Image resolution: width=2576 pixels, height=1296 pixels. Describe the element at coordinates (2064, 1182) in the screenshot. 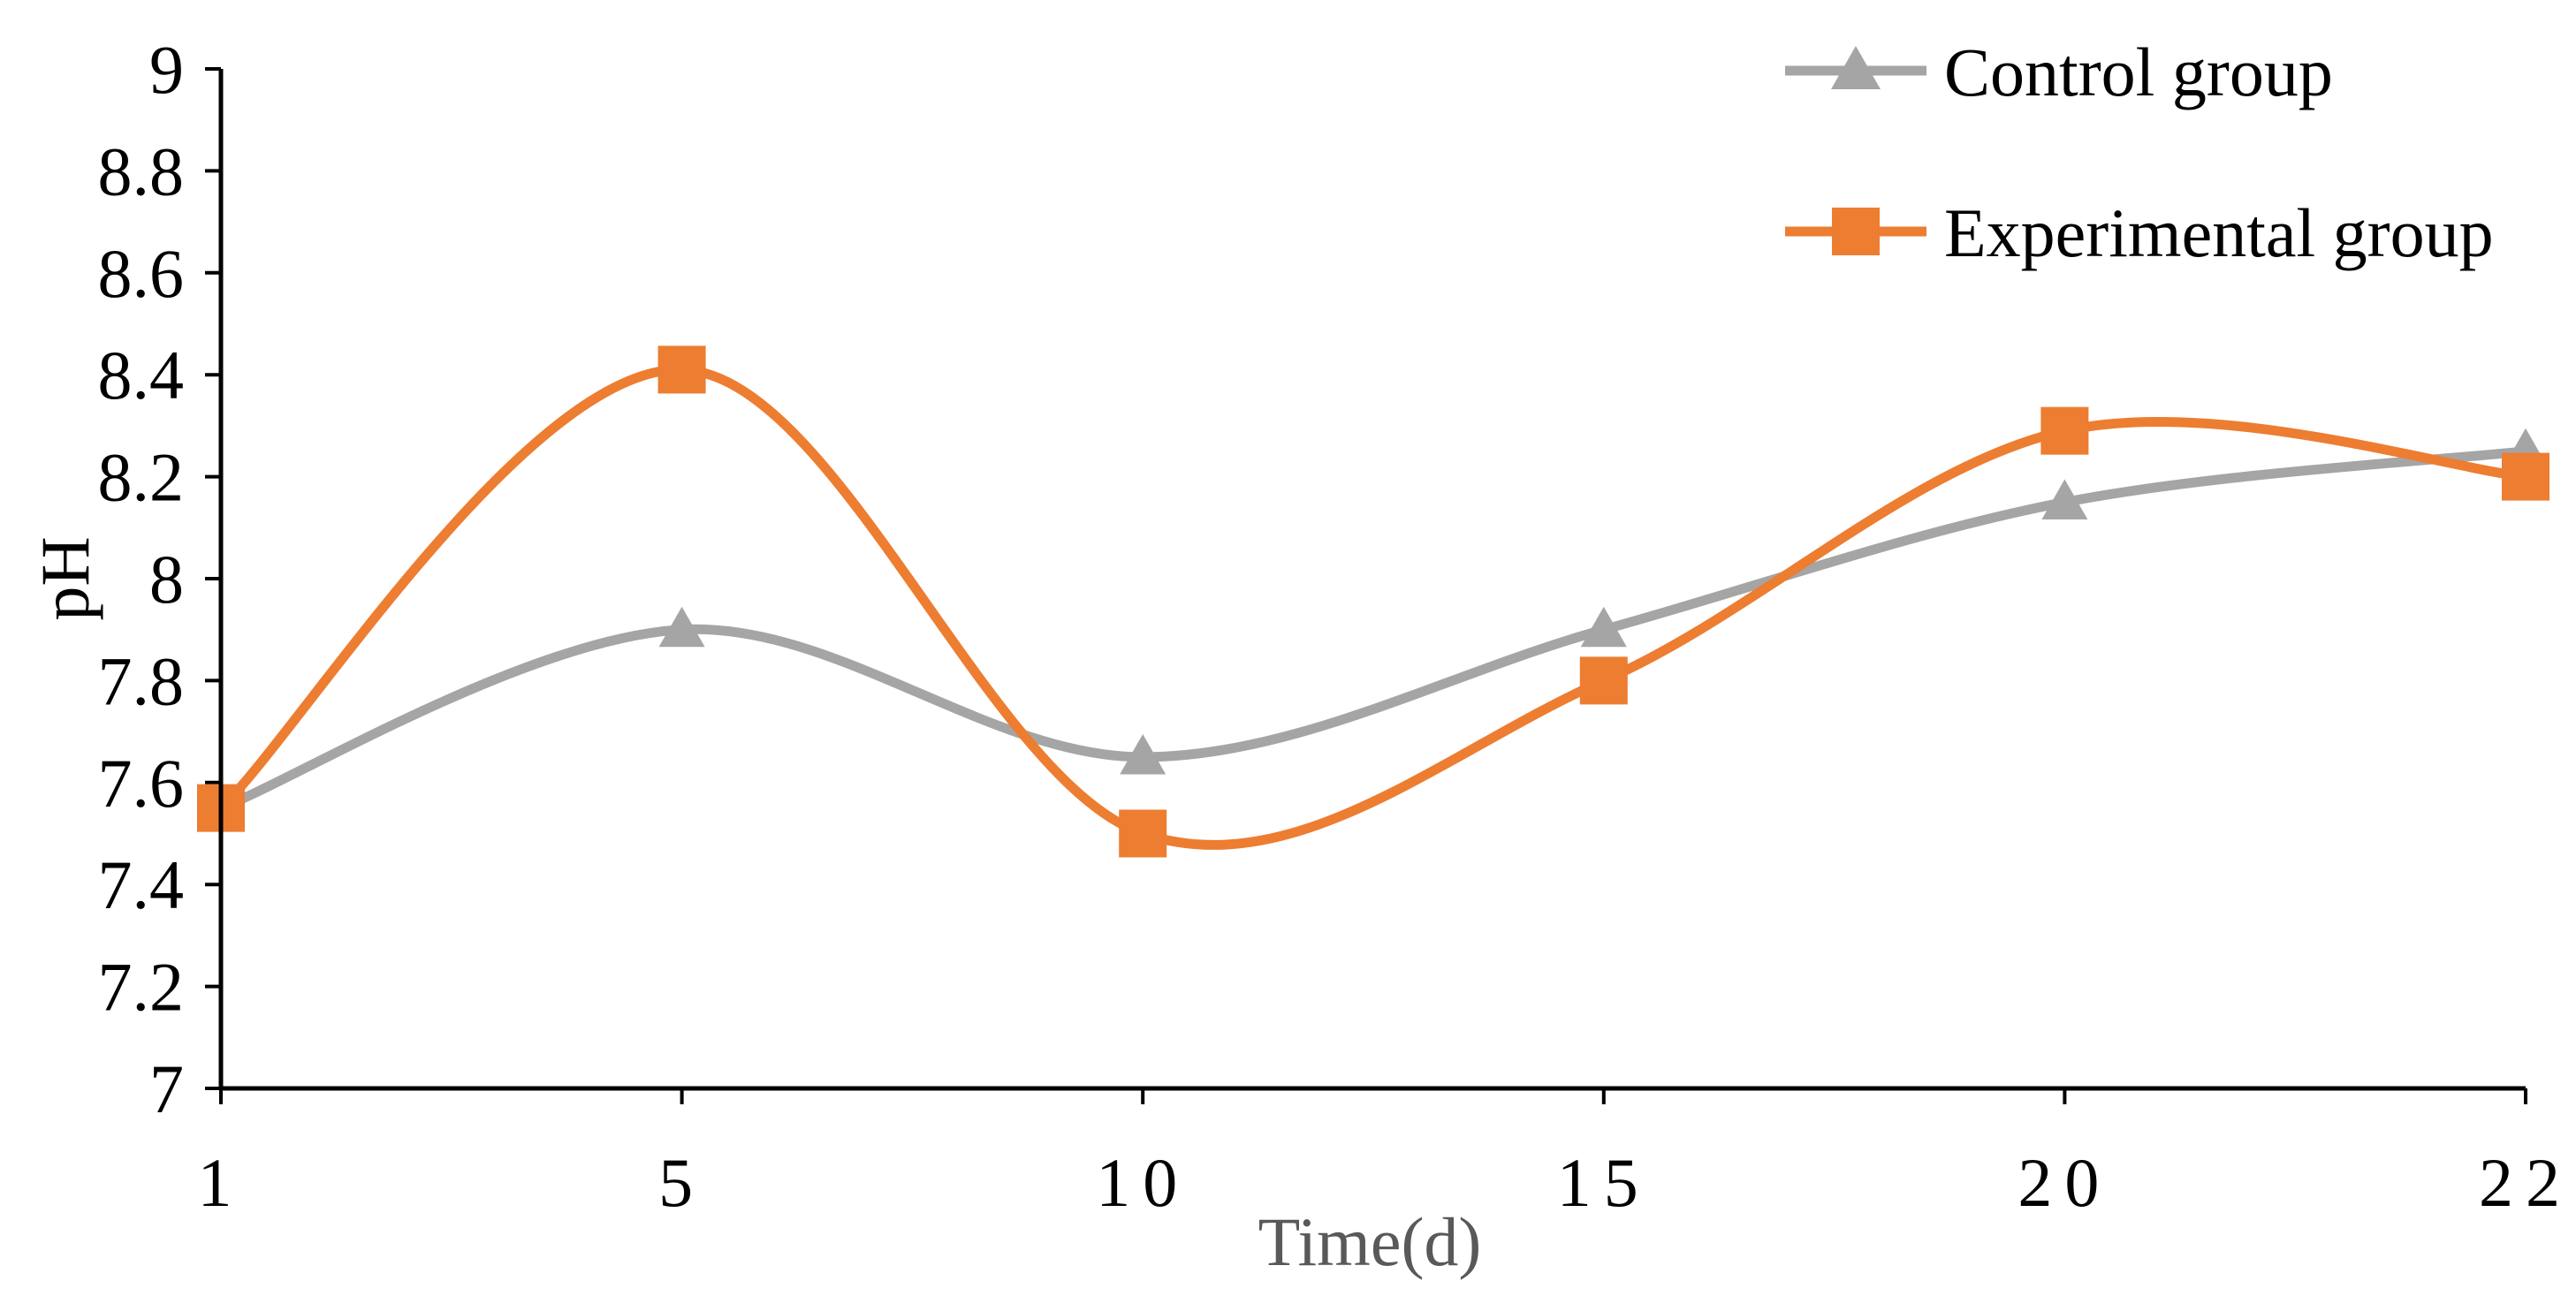

I see `x-tick-label: 20` at that location.